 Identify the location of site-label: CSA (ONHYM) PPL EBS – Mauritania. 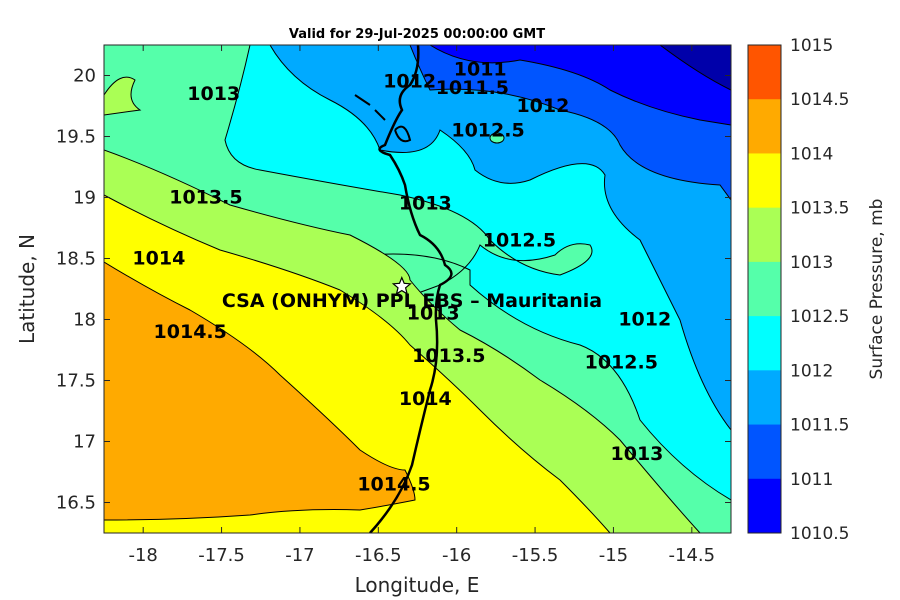
(412, 301).